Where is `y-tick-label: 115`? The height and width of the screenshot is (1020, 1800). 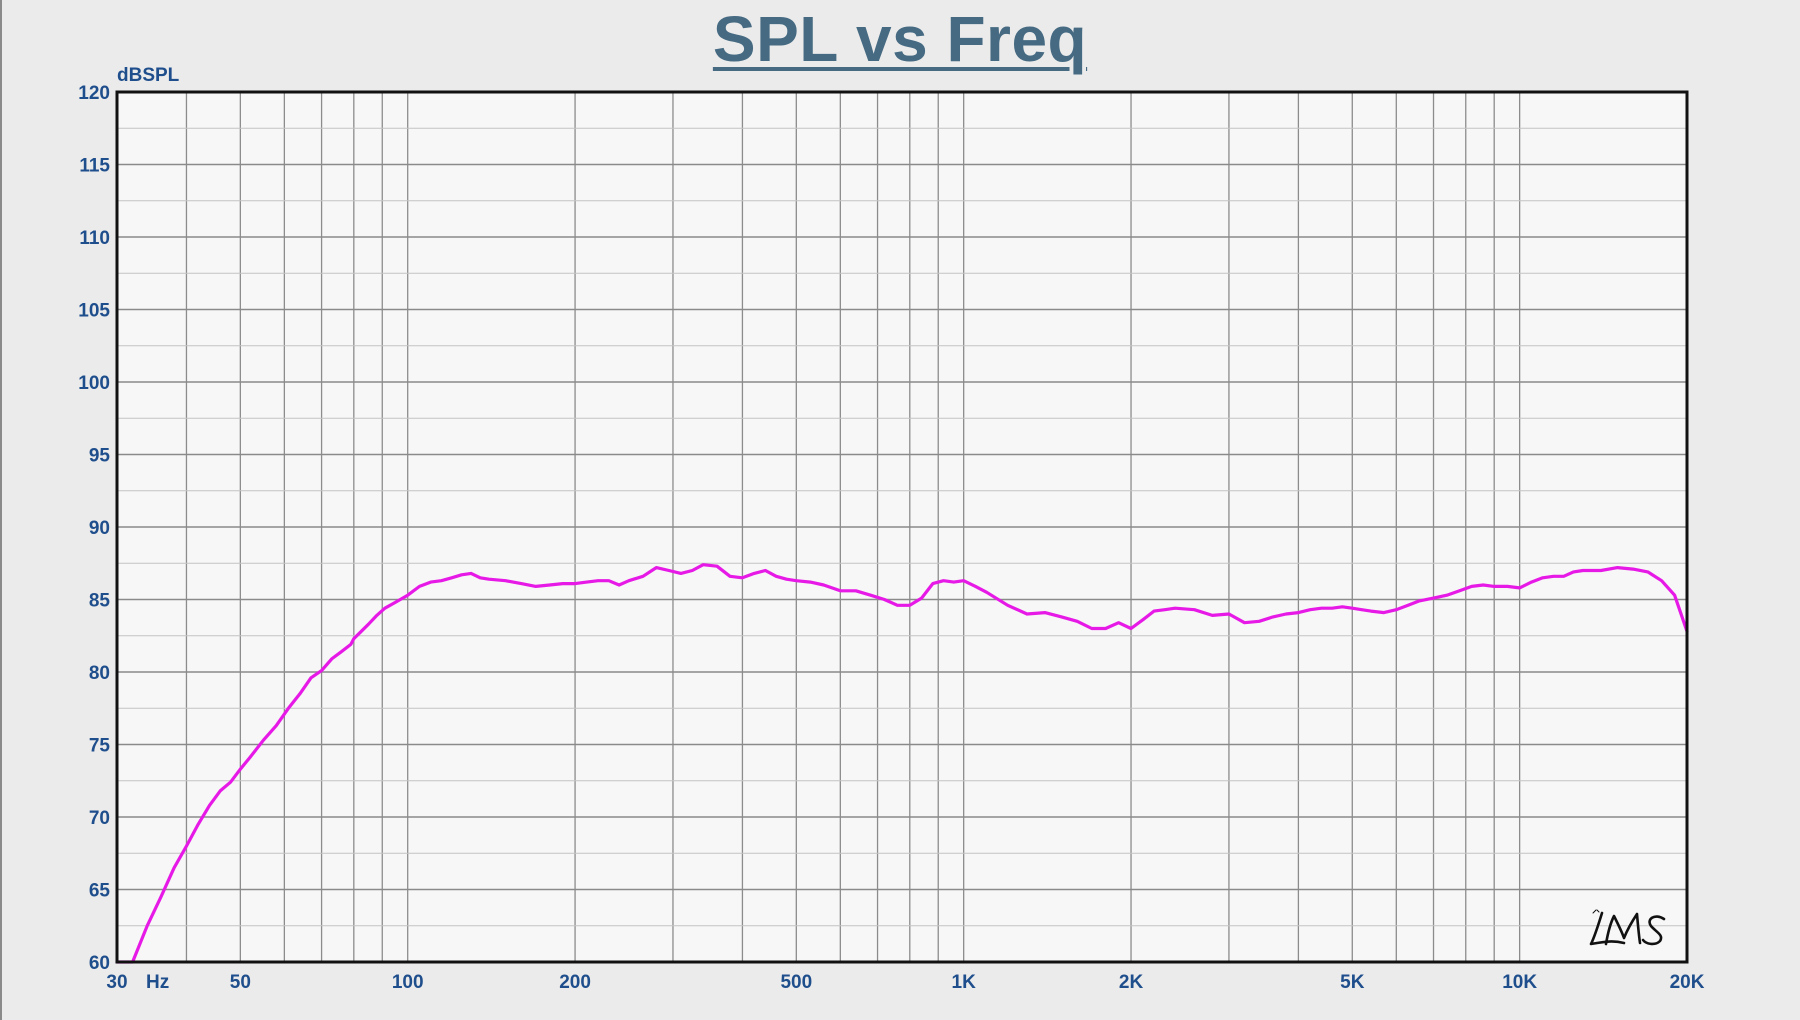 y-tick-label: 115 is located at coordinates (94, 166).